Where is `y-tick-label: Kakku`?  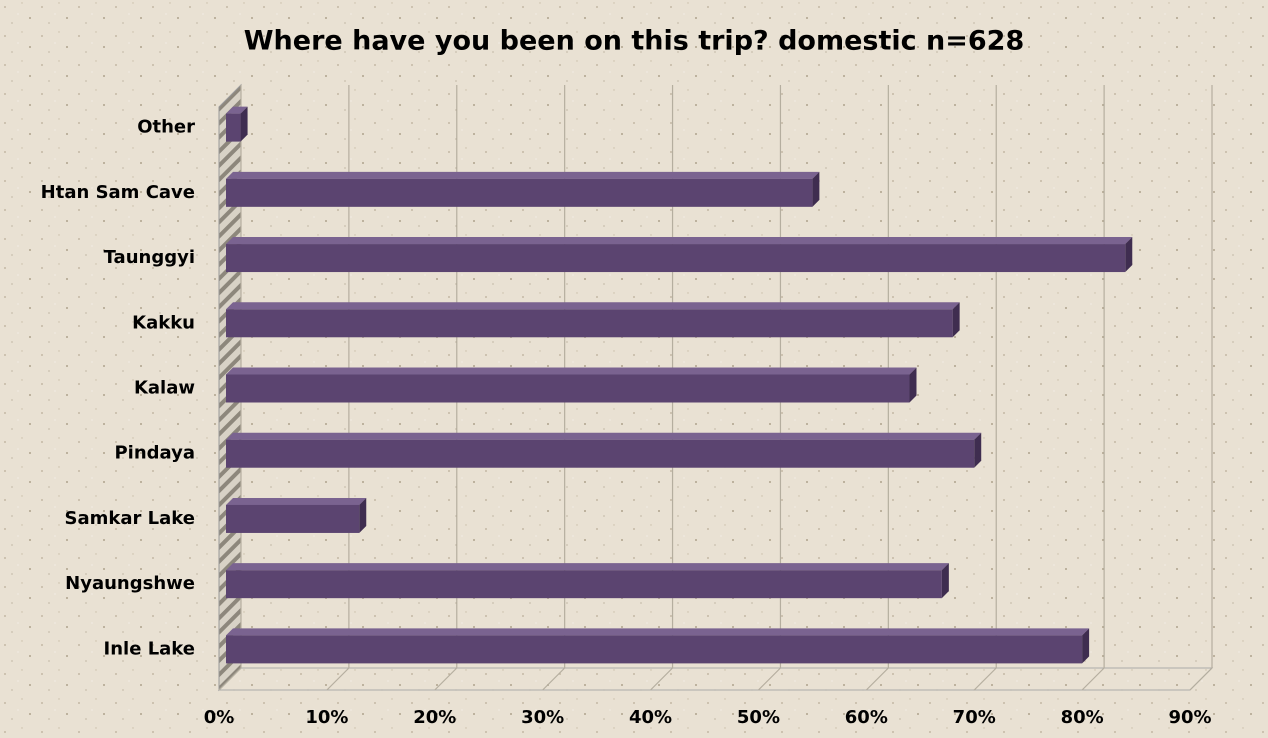
y-tick-label: Kakku is located at coordinates (163, 322).